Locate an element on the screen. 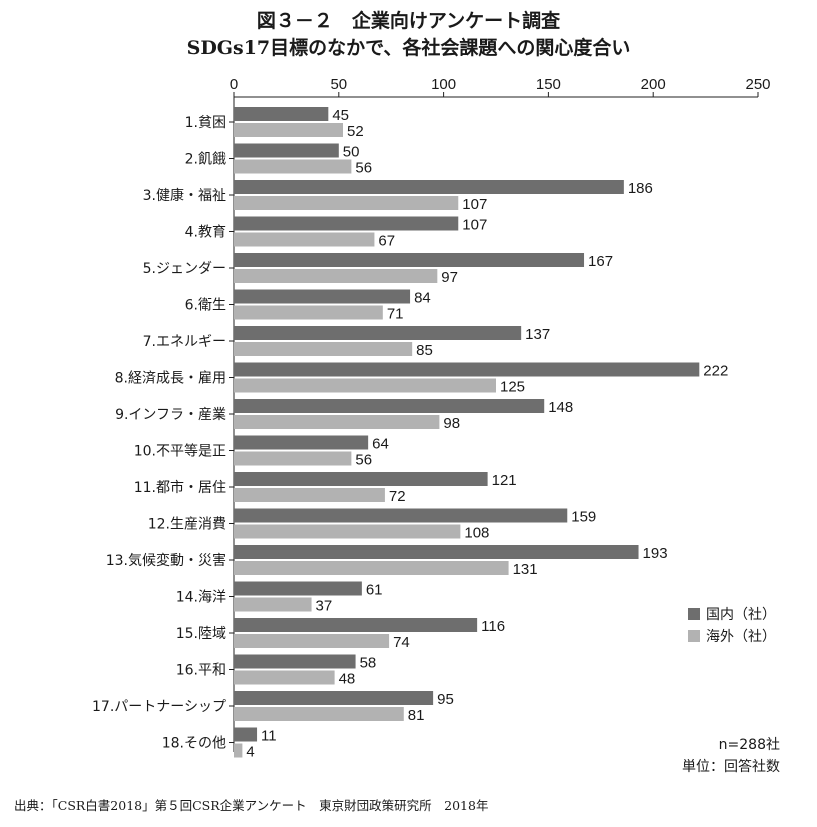 The image size is (817, 827). data-label: 71 is located at coordinates (395, 314).